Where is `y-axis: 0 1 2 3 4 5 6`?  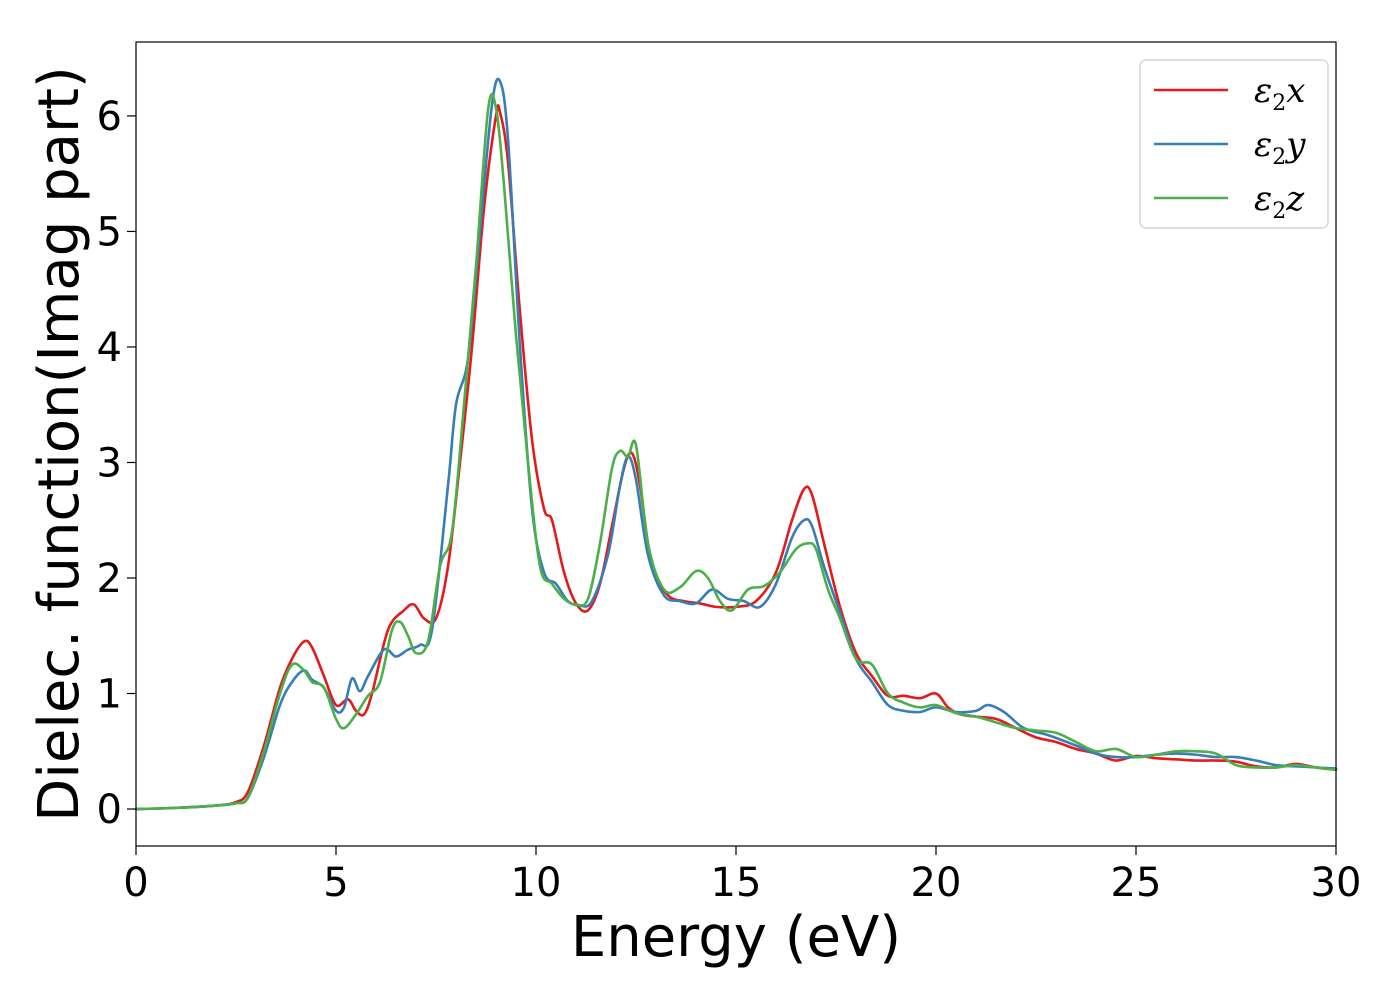 y-axis: 0 1 2 3 4 5 6 is located at coordinates (116, 463).